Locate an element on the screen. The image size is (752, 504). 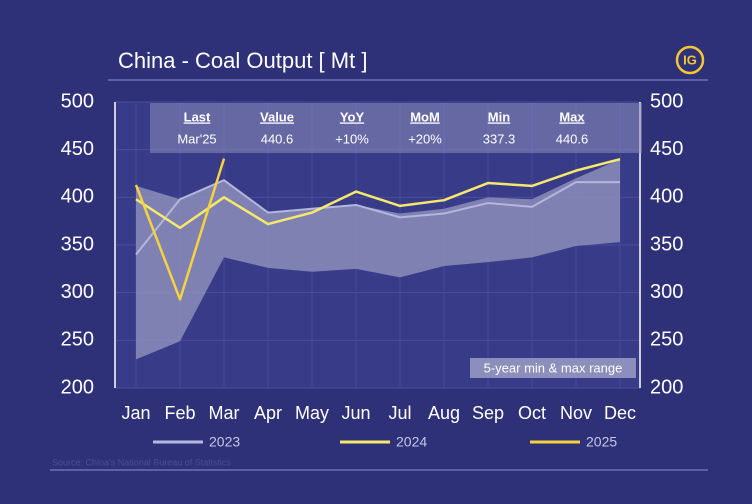
table-value: 337.3 is located at coordinates (499, 138).